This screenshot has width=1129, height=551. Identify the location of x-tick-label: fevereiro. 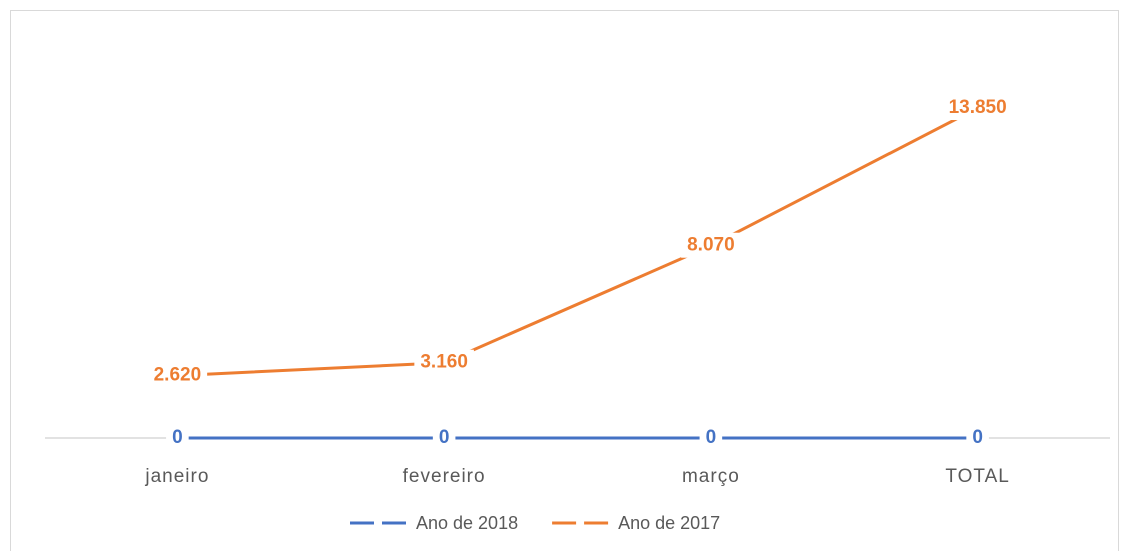
(444, 476).